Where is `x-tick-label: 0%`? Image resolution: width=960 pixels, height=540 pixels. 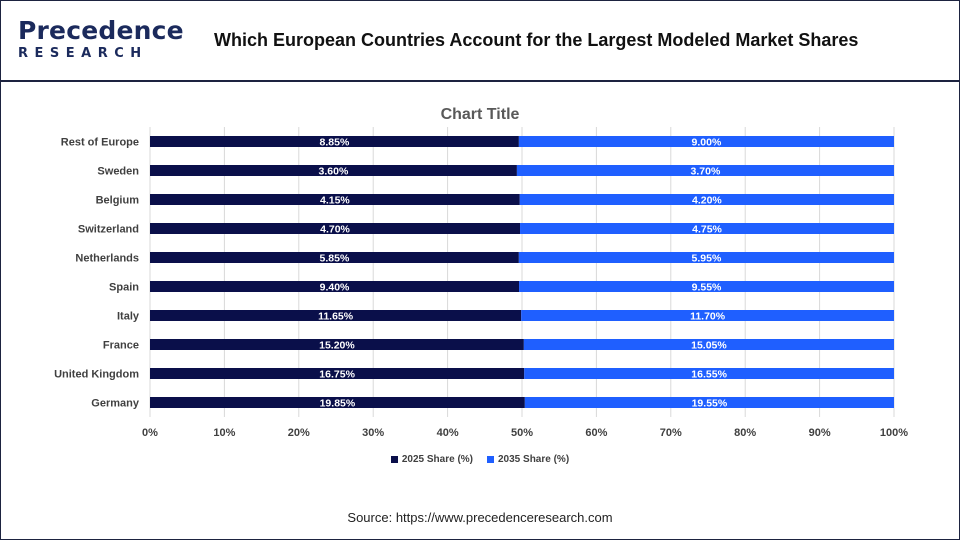
x-tick-label: 0% is located at coordinates (150, 433).